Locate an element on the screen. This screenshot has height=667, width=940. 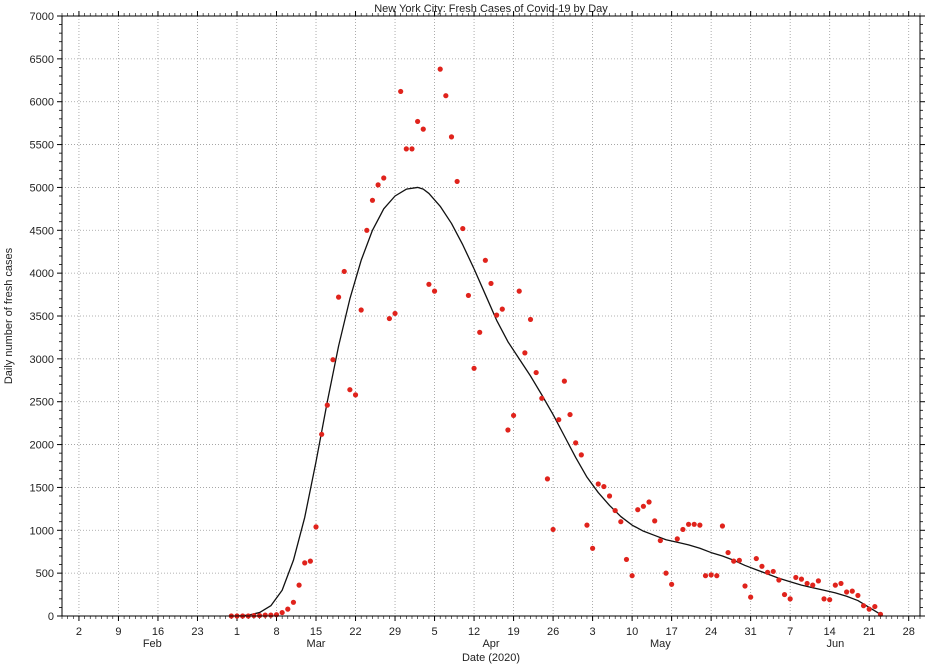
x-tick-label: 7 is located at coordinates (790, 632).